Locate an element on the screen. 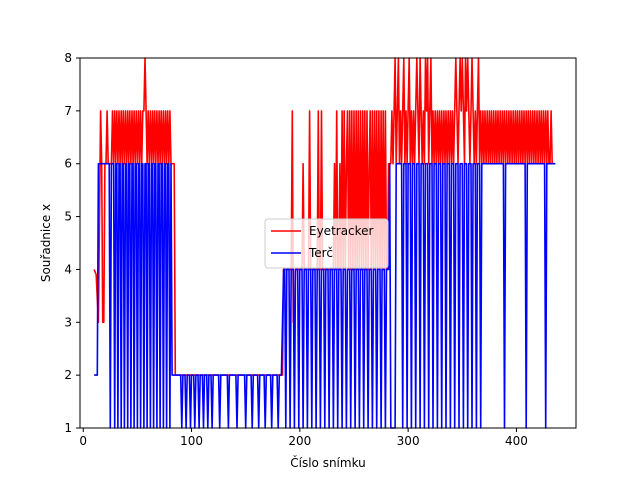 The height and width of the screenshot is (480, 640). x-tick-label: 300 is located at coordinates (408, 441).